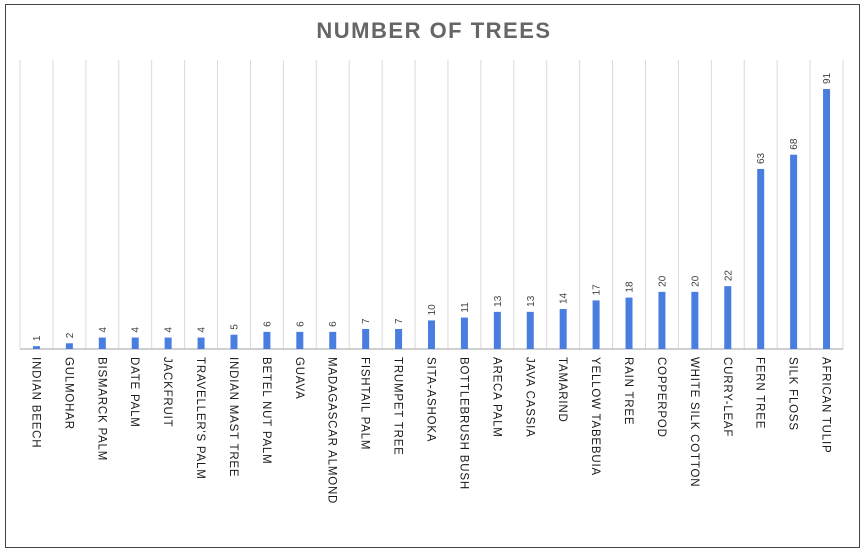 The image size is (868, 560). What do you see at coordinates (299, 378) in the screenshot?
I see `category-label: GUAVA` at bounding box center [299, 378].